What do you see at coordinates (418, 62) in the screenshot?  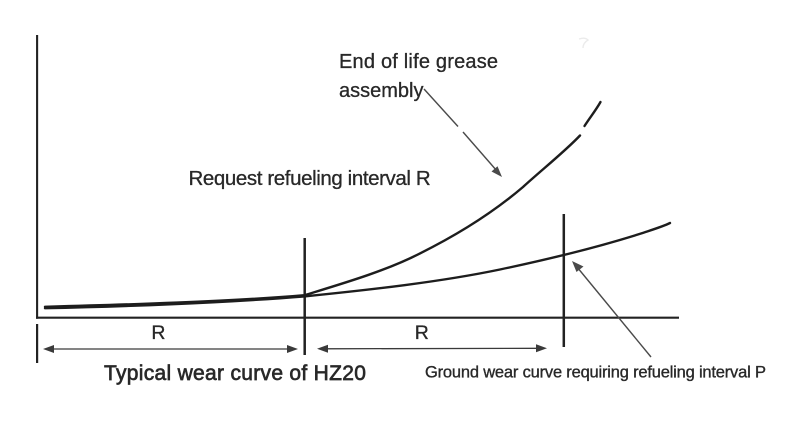 I see `svg-text: End of life grease` at bounding box center [418, 62].